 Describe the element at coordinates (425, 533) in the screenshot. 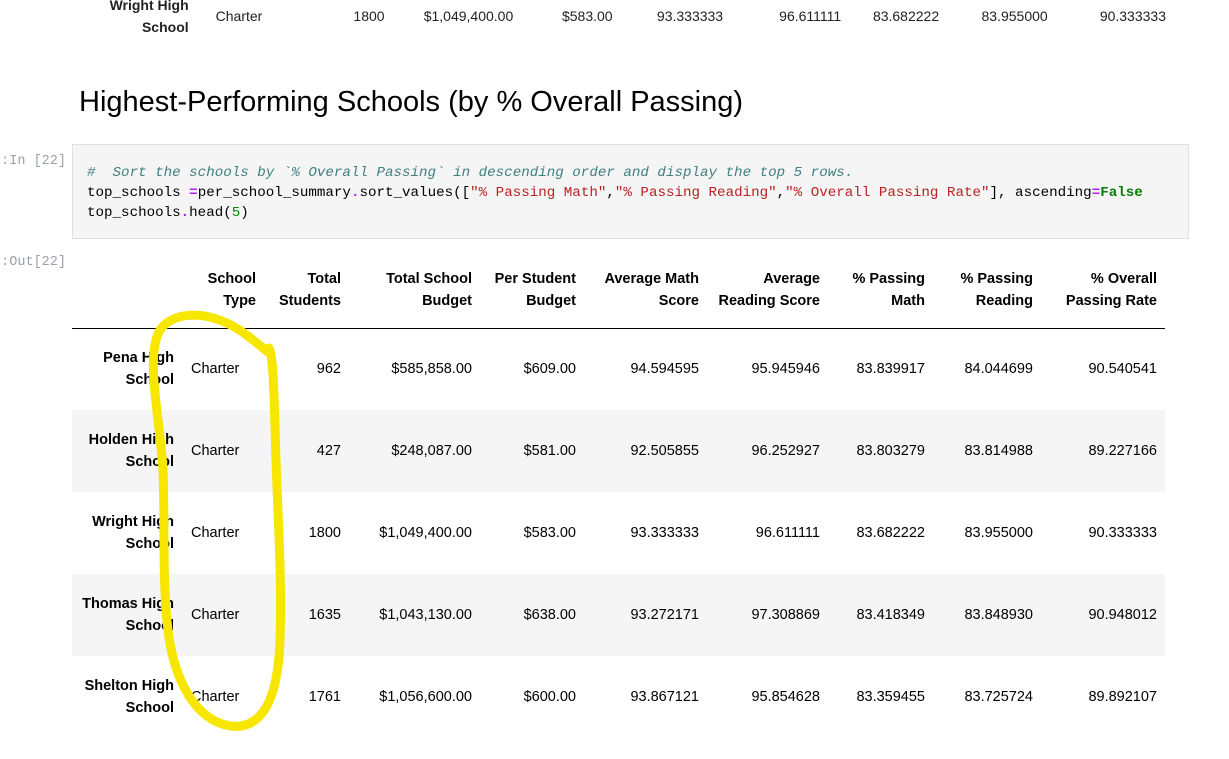

I see `cell-total-budget: $1,049,400.00` at that location.